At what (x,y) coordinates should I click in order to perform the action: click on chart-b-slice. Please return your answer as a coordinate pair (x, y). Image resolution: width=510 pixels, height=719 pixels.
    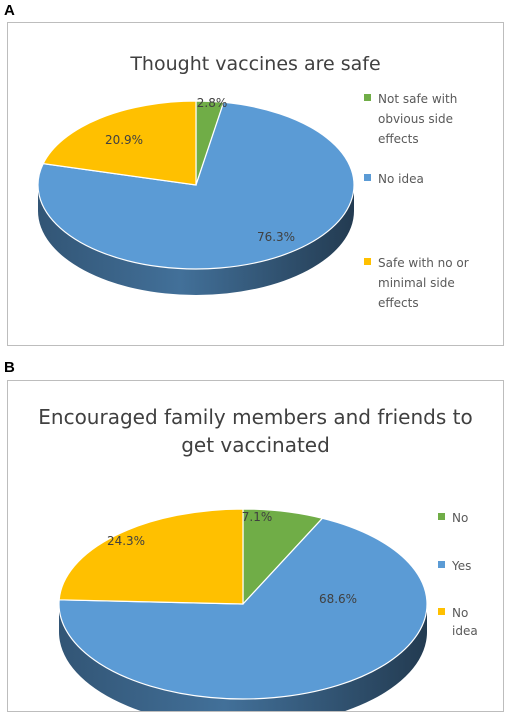
    Looking at the image, I should click on (151, 556).